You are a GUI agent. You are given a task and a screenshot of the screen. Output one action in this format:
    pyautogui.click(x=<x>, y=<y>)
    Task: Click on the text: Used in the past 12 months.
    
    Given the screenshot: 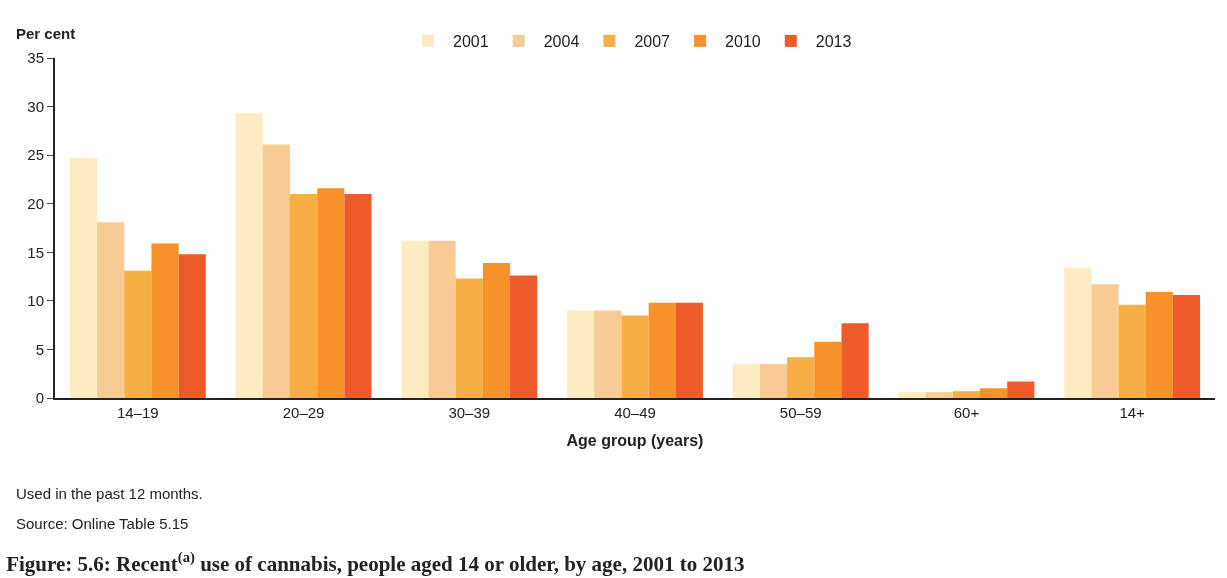 What is the action you would take?
    pyautogui.click(x=109, y=493)
    